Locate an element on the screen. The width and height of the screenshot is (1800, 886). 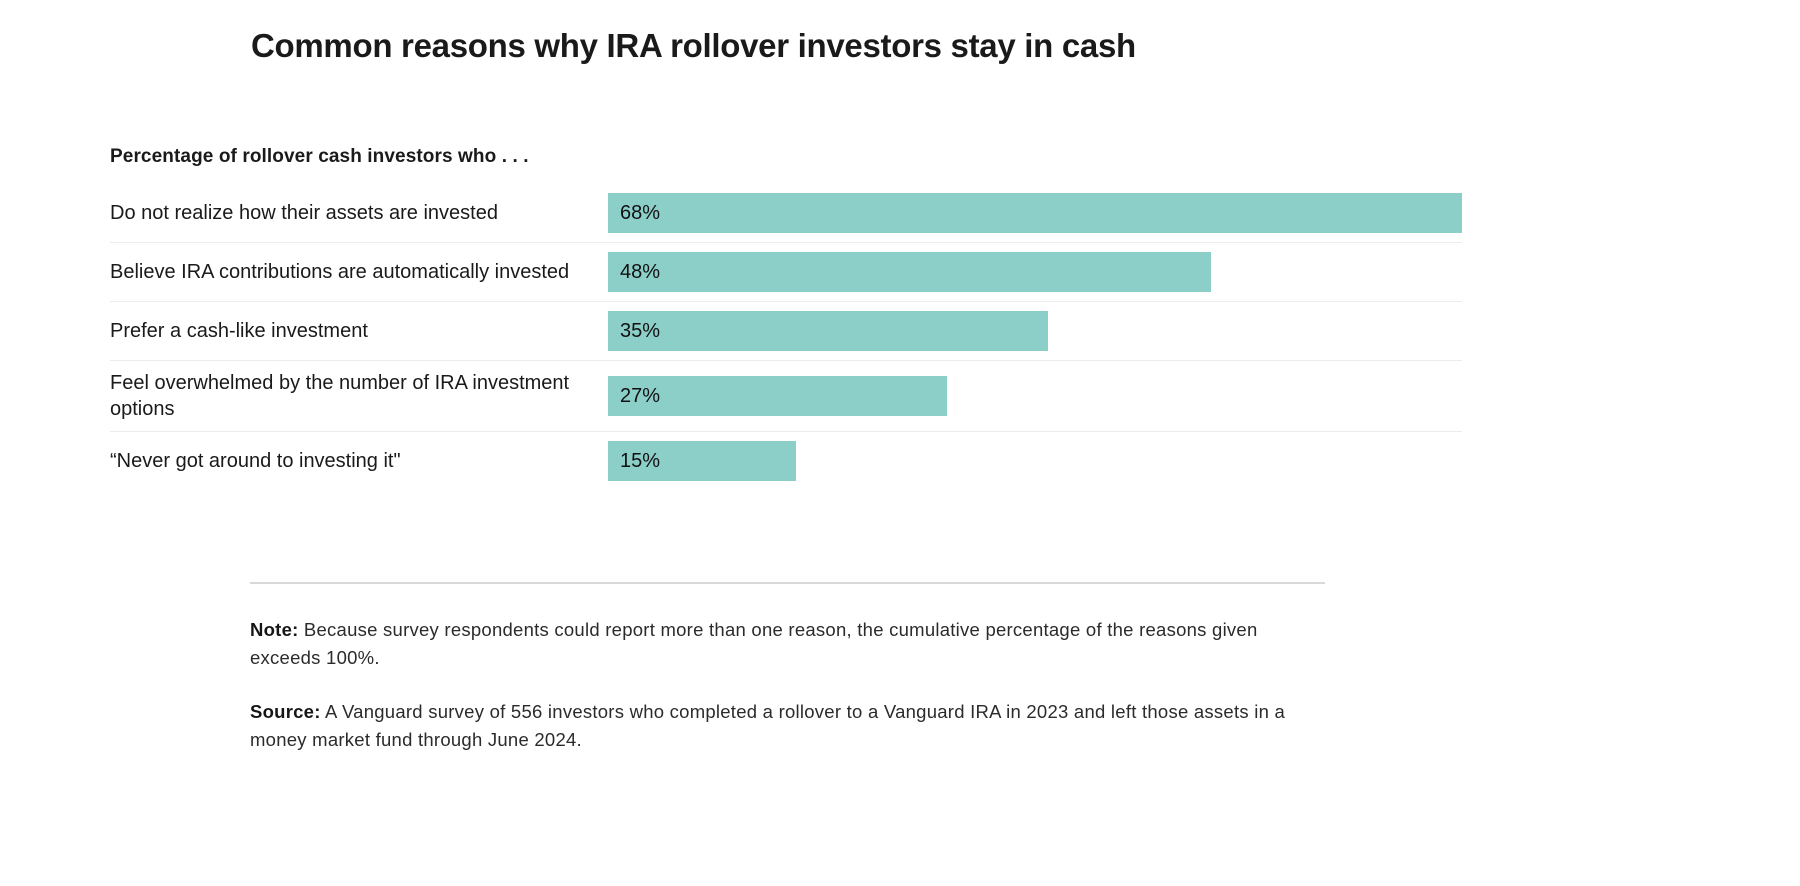
bar-value-label: 15% is located at coordinates (640, 460).